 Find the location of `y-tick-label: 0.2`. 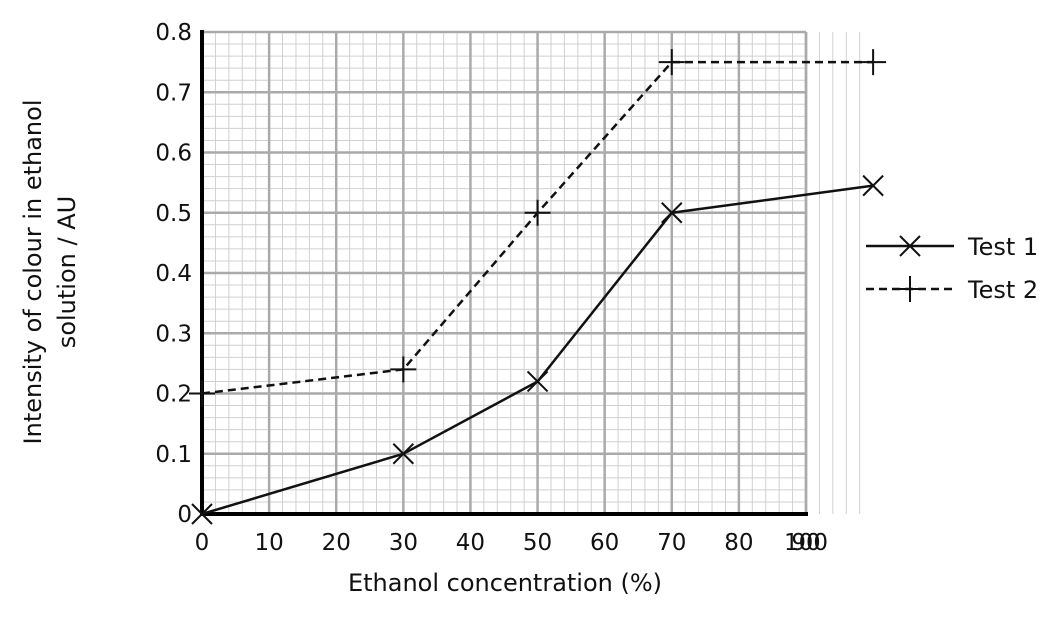

y-tick-label: 0.2 is located at coordinates (173, 395).